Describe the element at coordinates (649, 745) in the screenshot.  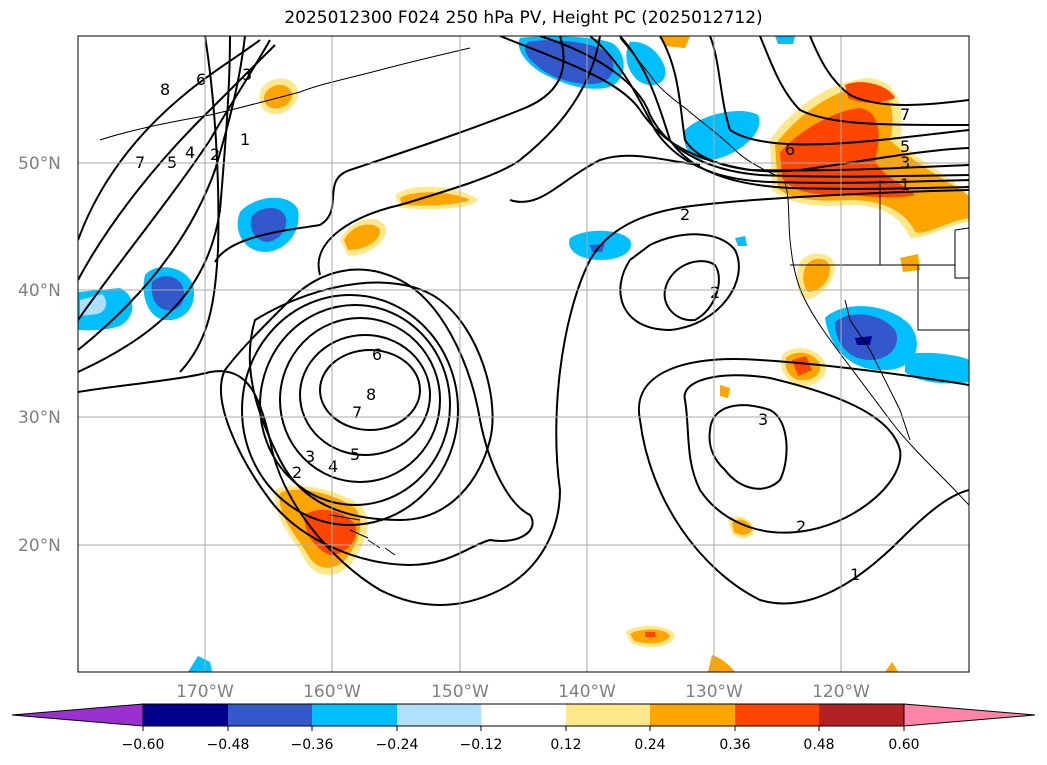
I see `colorbar-tick-label: 0.24` at that location.